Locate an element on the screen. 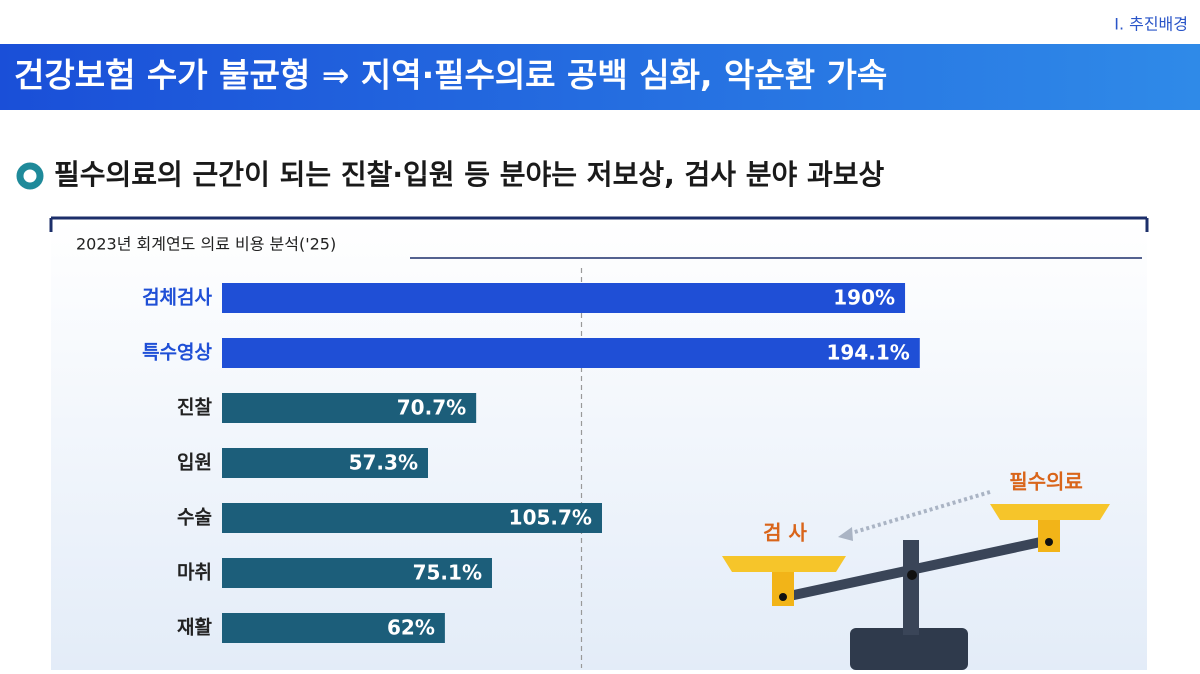  bullet-icon is located at coordinates (30, 176).